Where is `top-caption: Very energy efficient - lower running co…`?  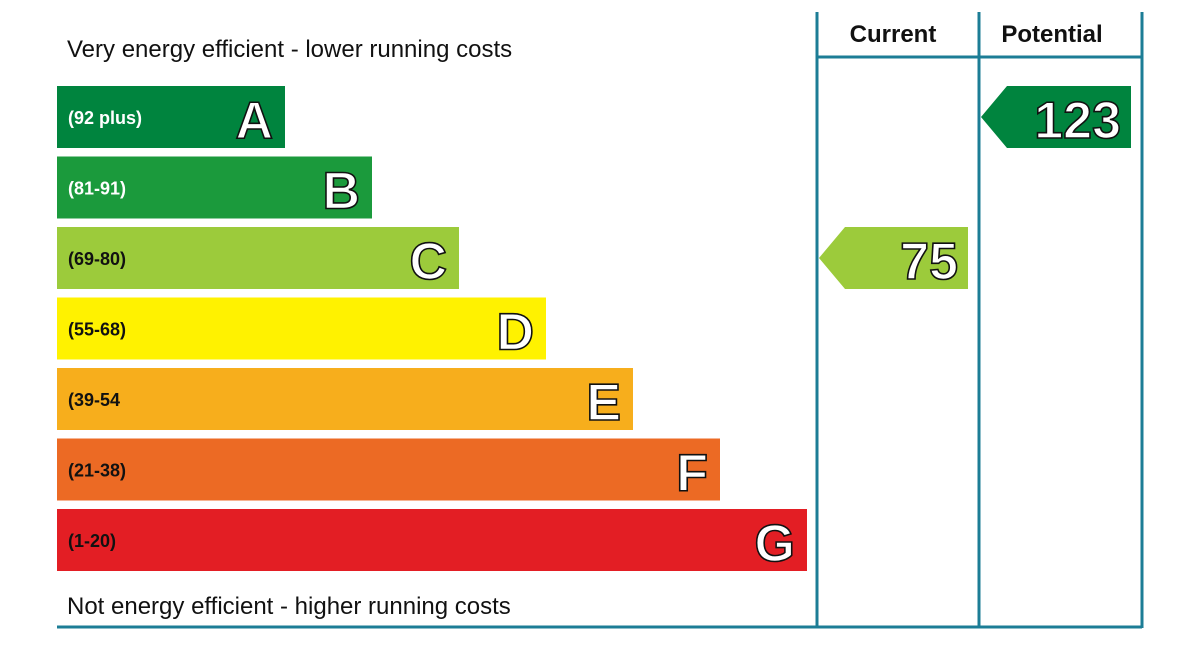
top-caption: Very energy efficient - lower running co… is located at coordinates (289, 49).